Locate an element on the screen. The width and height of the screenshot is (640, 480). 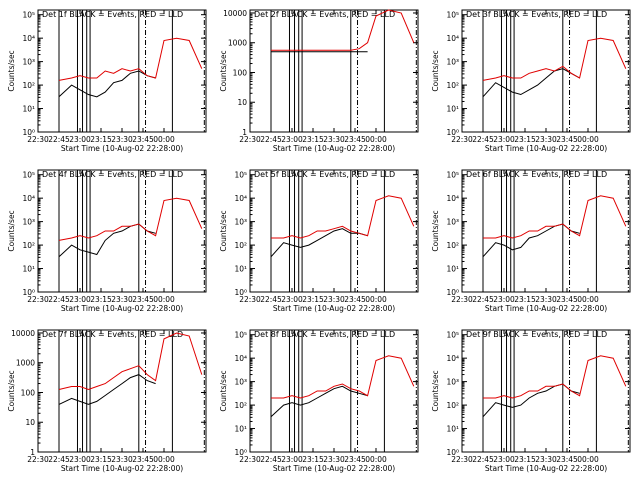
y-tick-label: 10000 is located at coordinates (23, 333).